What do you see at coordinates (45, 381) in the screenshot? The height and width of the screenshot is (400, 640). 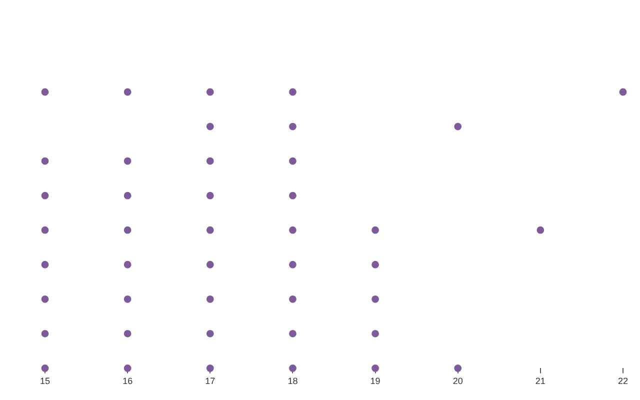 I see `x-tick-label: 15` at bounding box center [45, 381].